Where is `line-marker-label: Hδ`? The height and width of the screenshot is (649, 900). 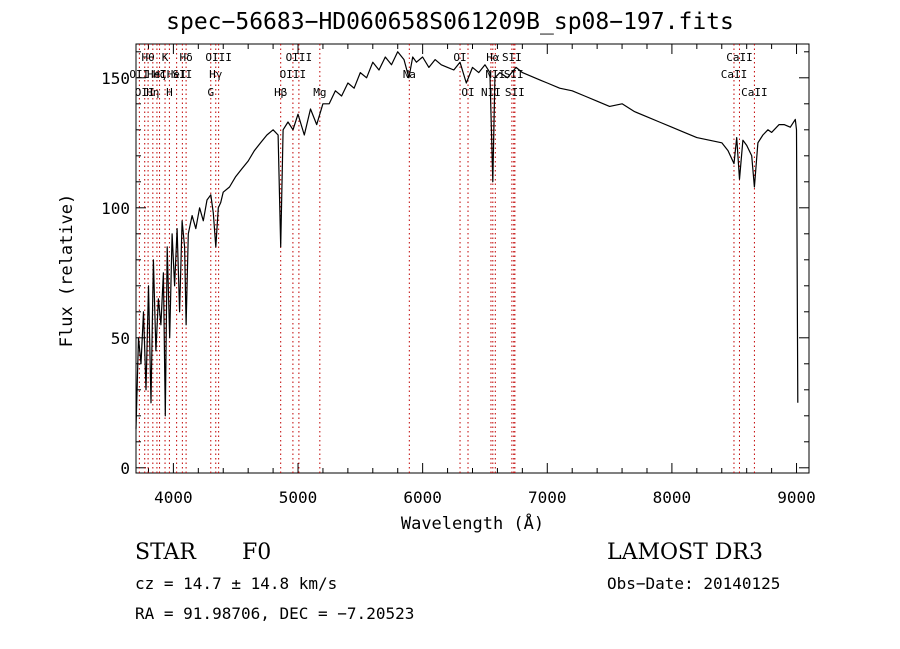 line-marker-label: Hδ is located at coordinates (185, 57).